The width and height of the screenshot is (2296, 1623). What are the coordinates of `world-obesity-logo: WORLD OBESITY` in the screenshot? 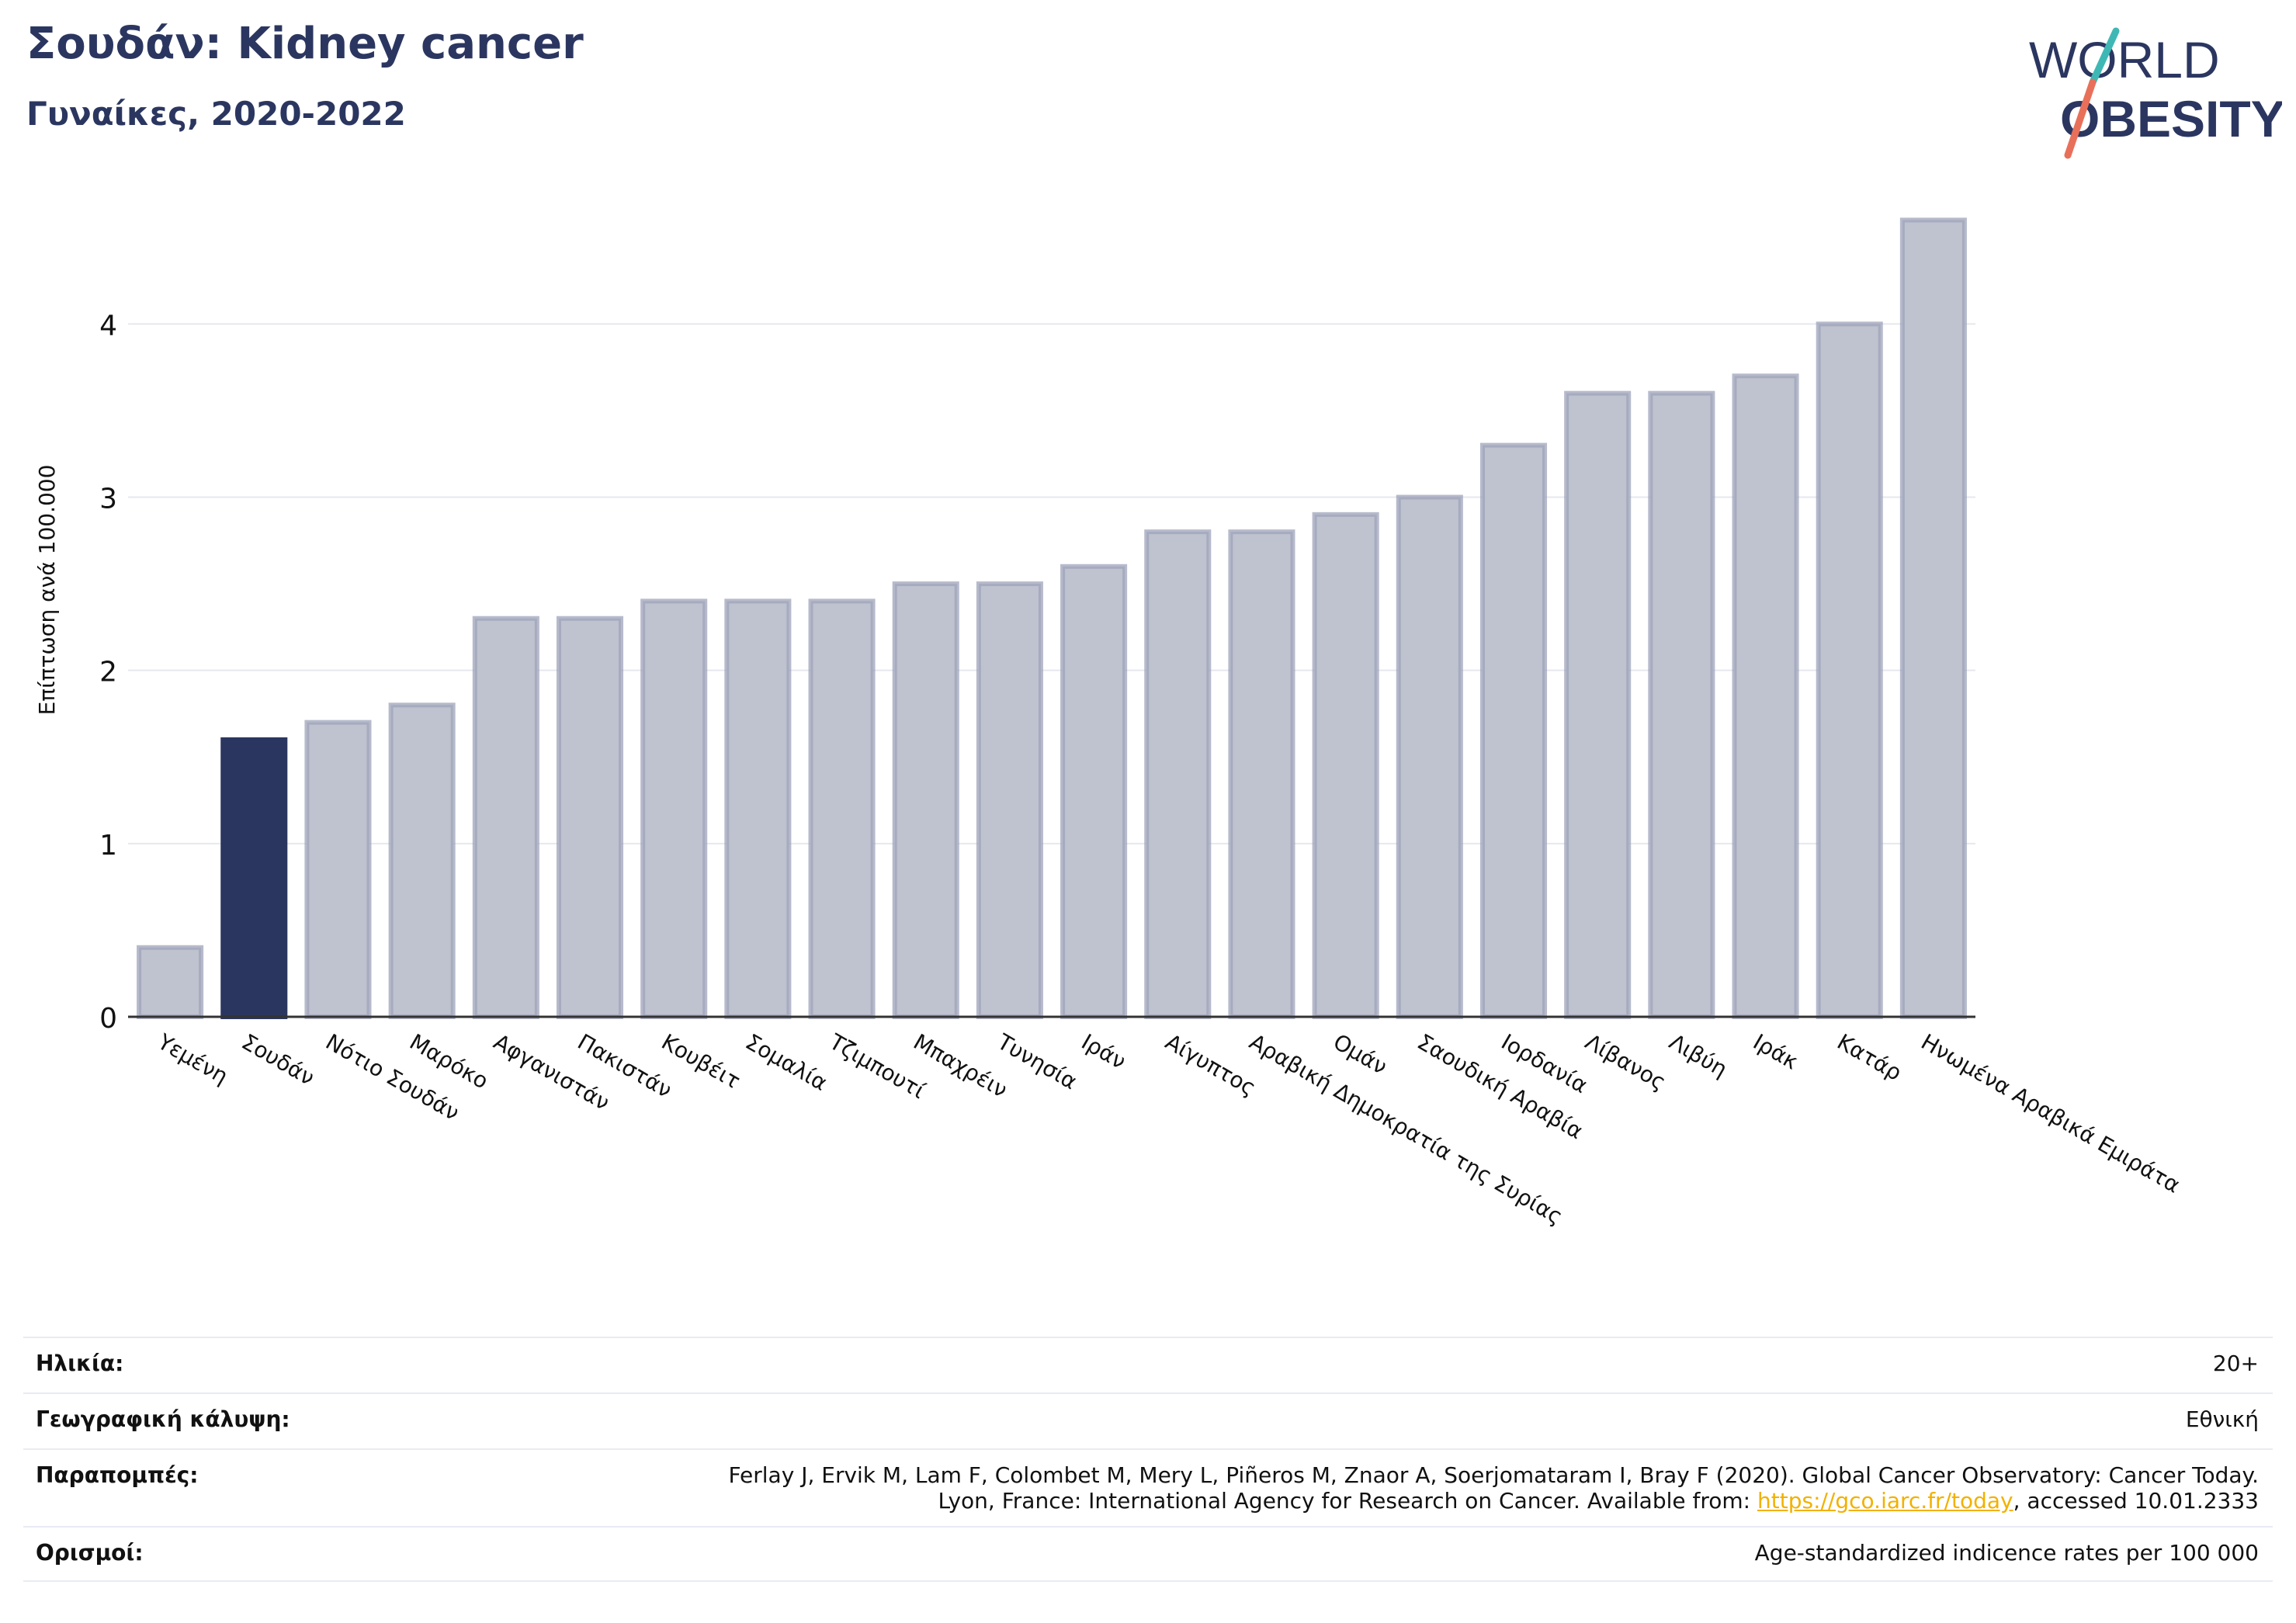 It's located at (2155, 93).